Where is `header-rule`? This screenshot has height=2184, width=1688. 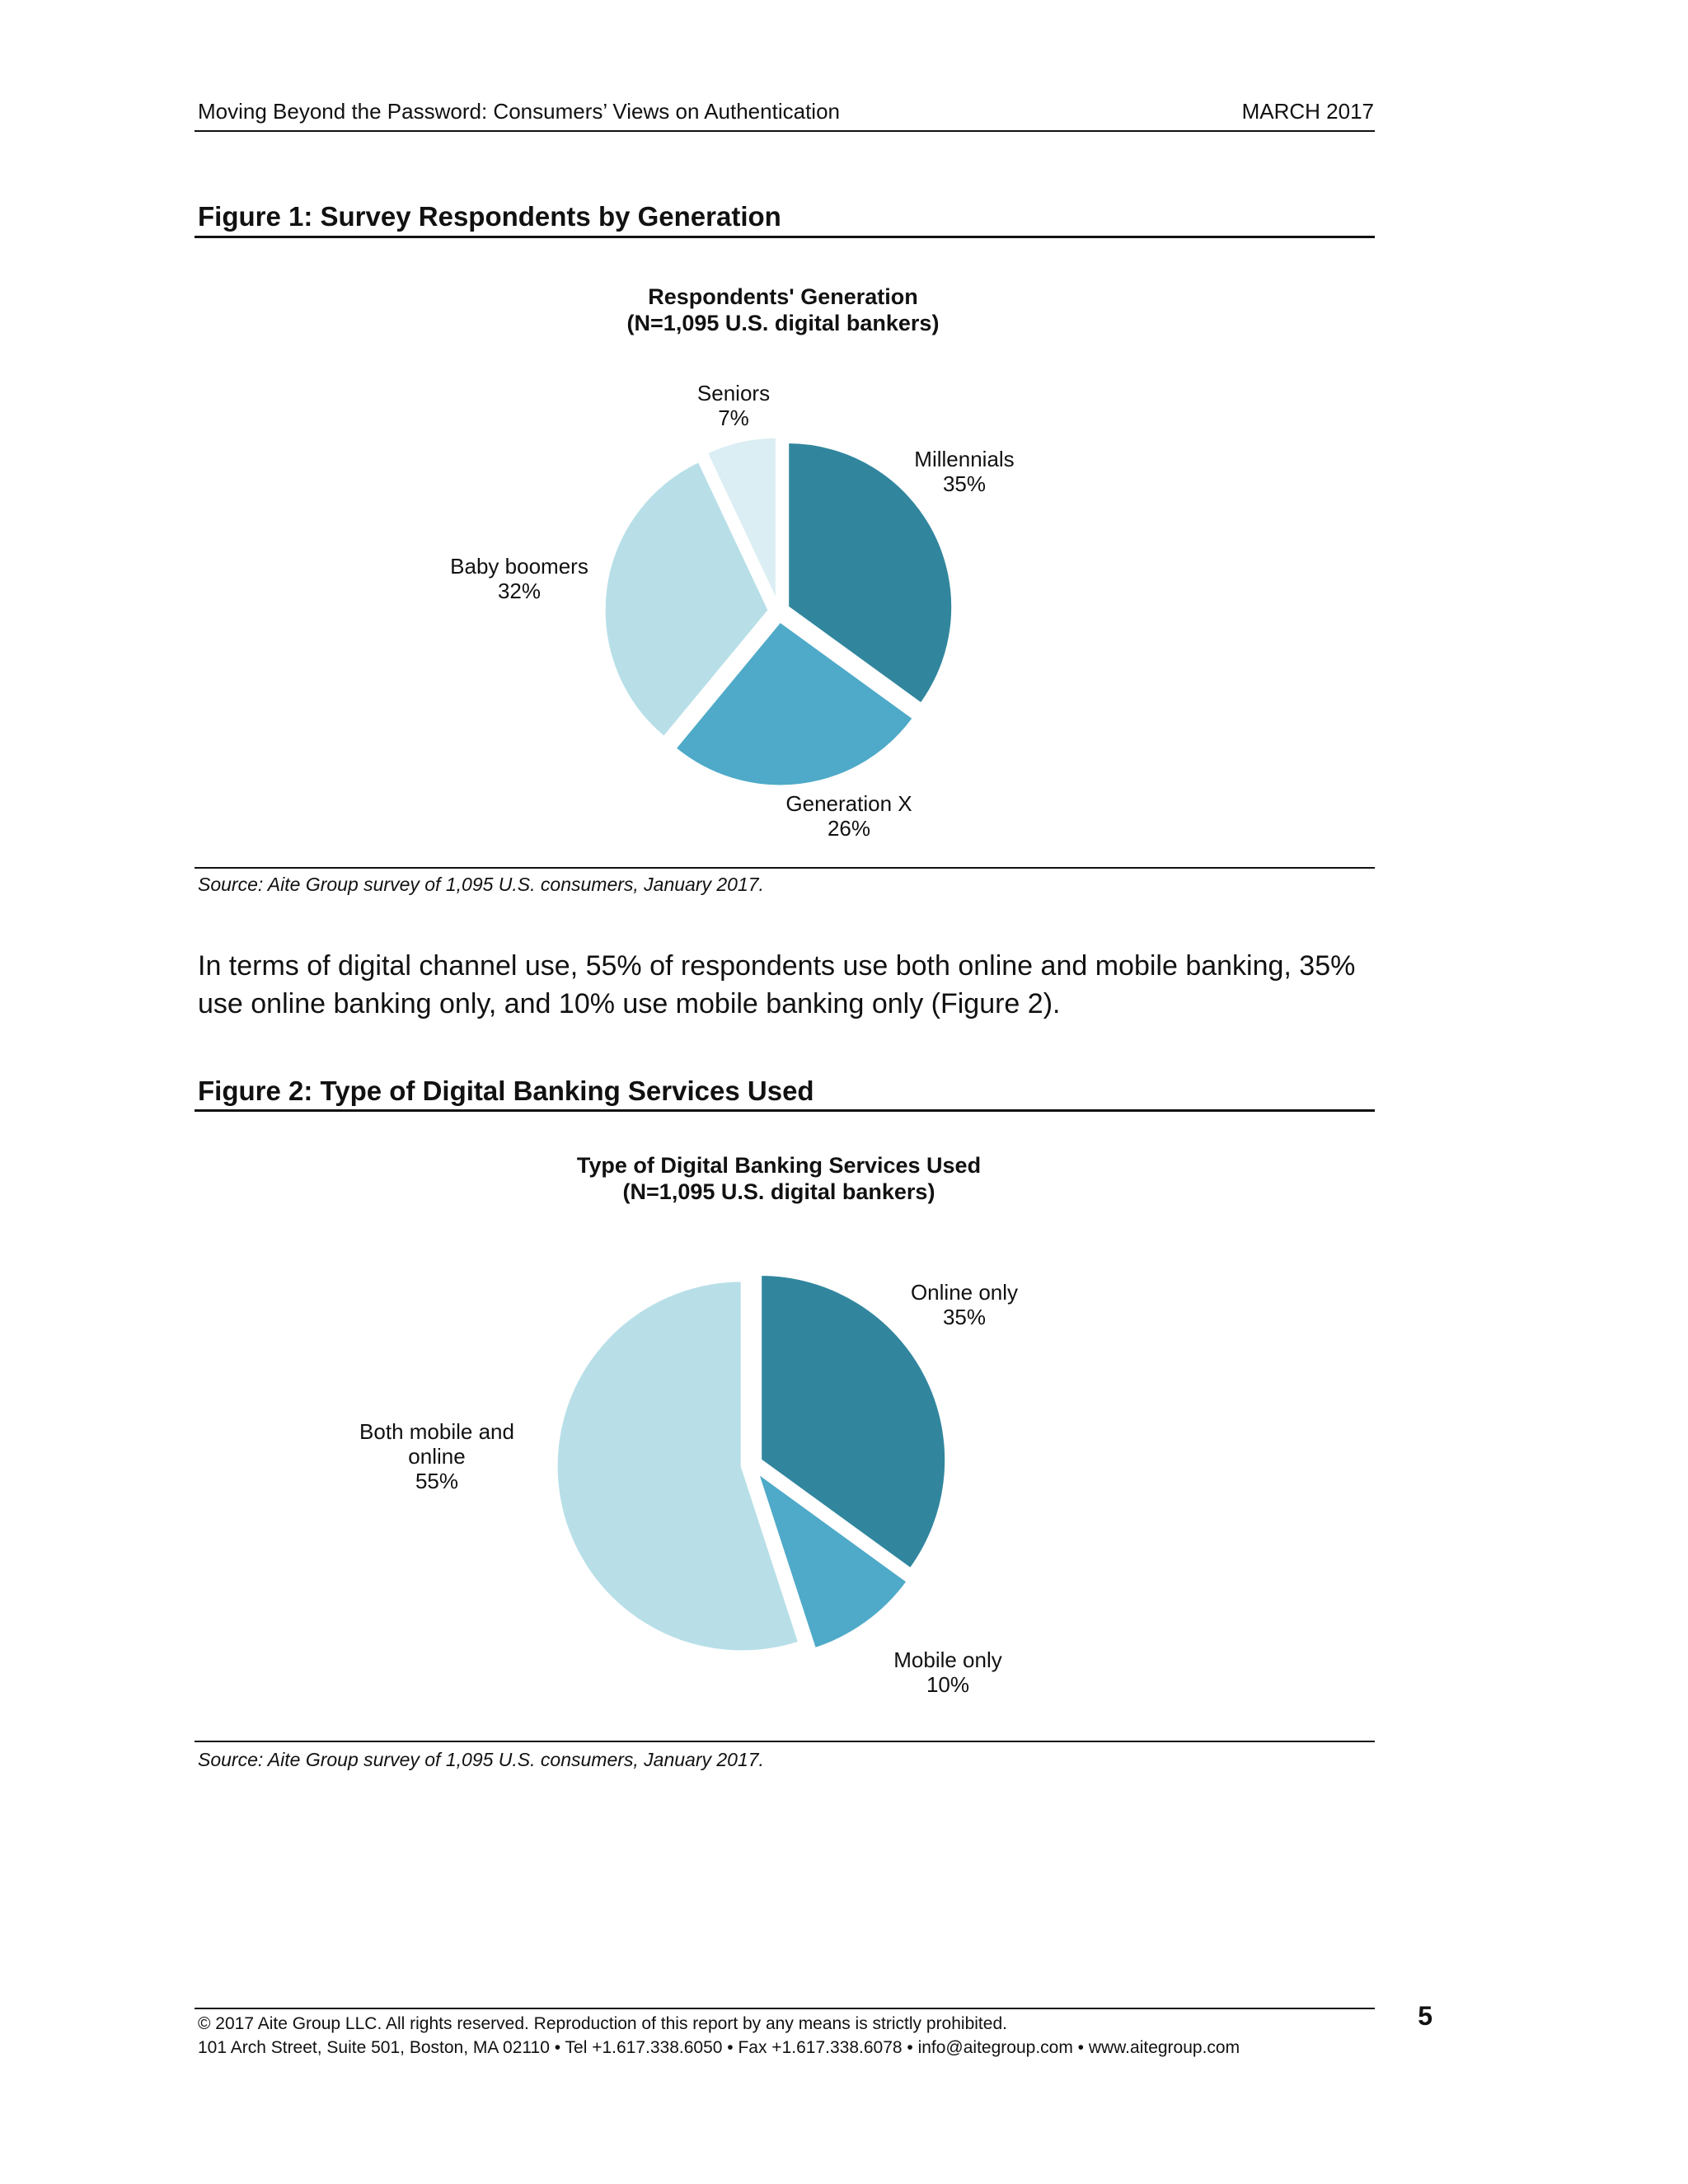 header-rule is located at coordinates (785, 131).